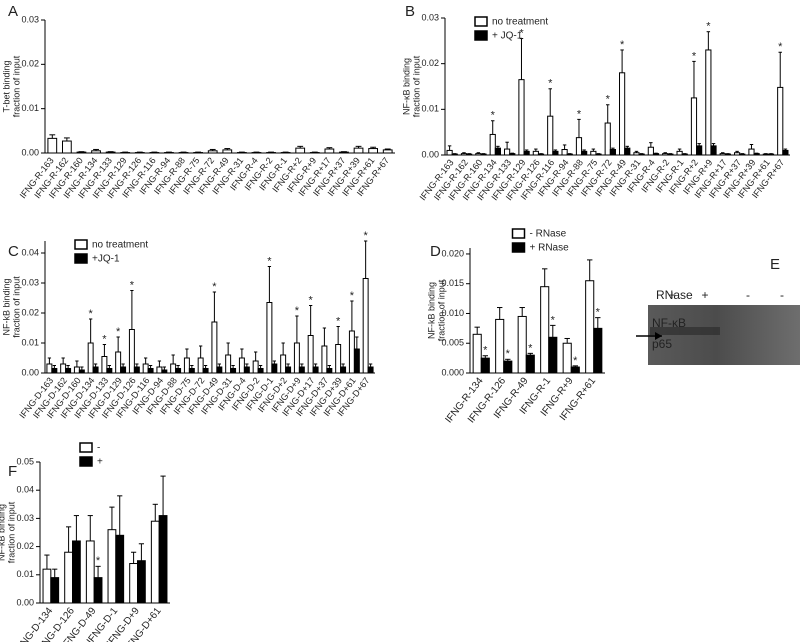  What do you see at coordinates (120, 245) in the screenshot?
I see `legend-label: no treatment` at bounding box center [120, 245].